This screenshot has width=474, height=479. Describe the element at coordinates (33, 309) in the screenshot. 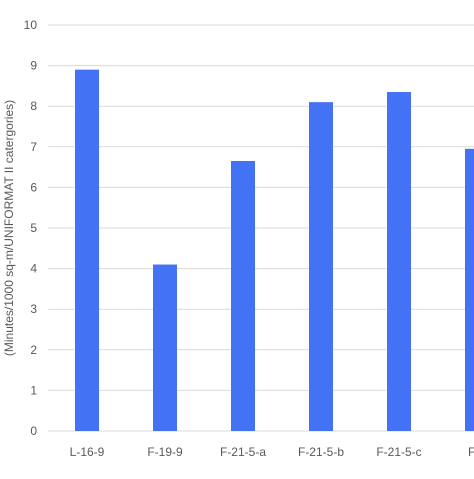

I see `y-tick-label: 3` at that location.